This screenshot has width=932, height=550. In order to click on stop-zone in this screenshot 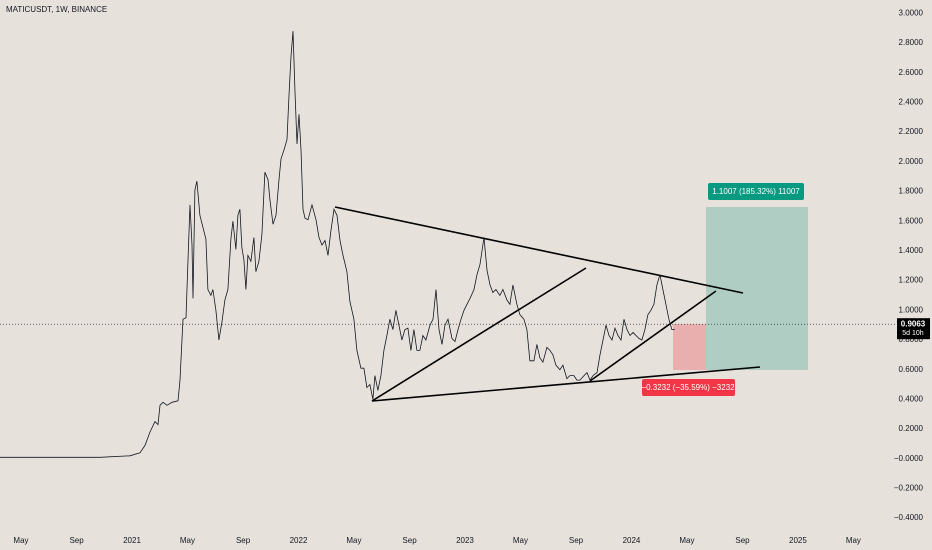, I will do `click(689, 347)`.